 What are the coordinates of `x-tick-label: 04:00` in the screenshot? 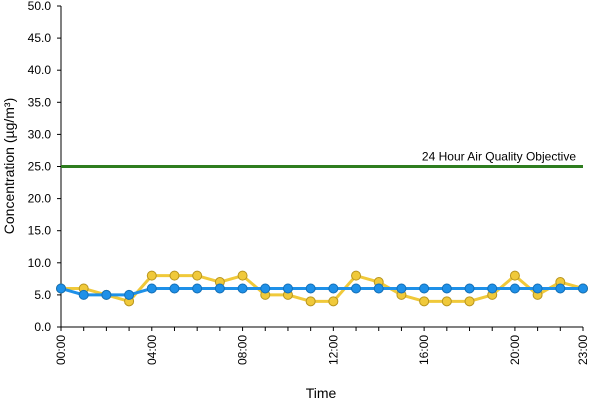 It's located at (152, 350).